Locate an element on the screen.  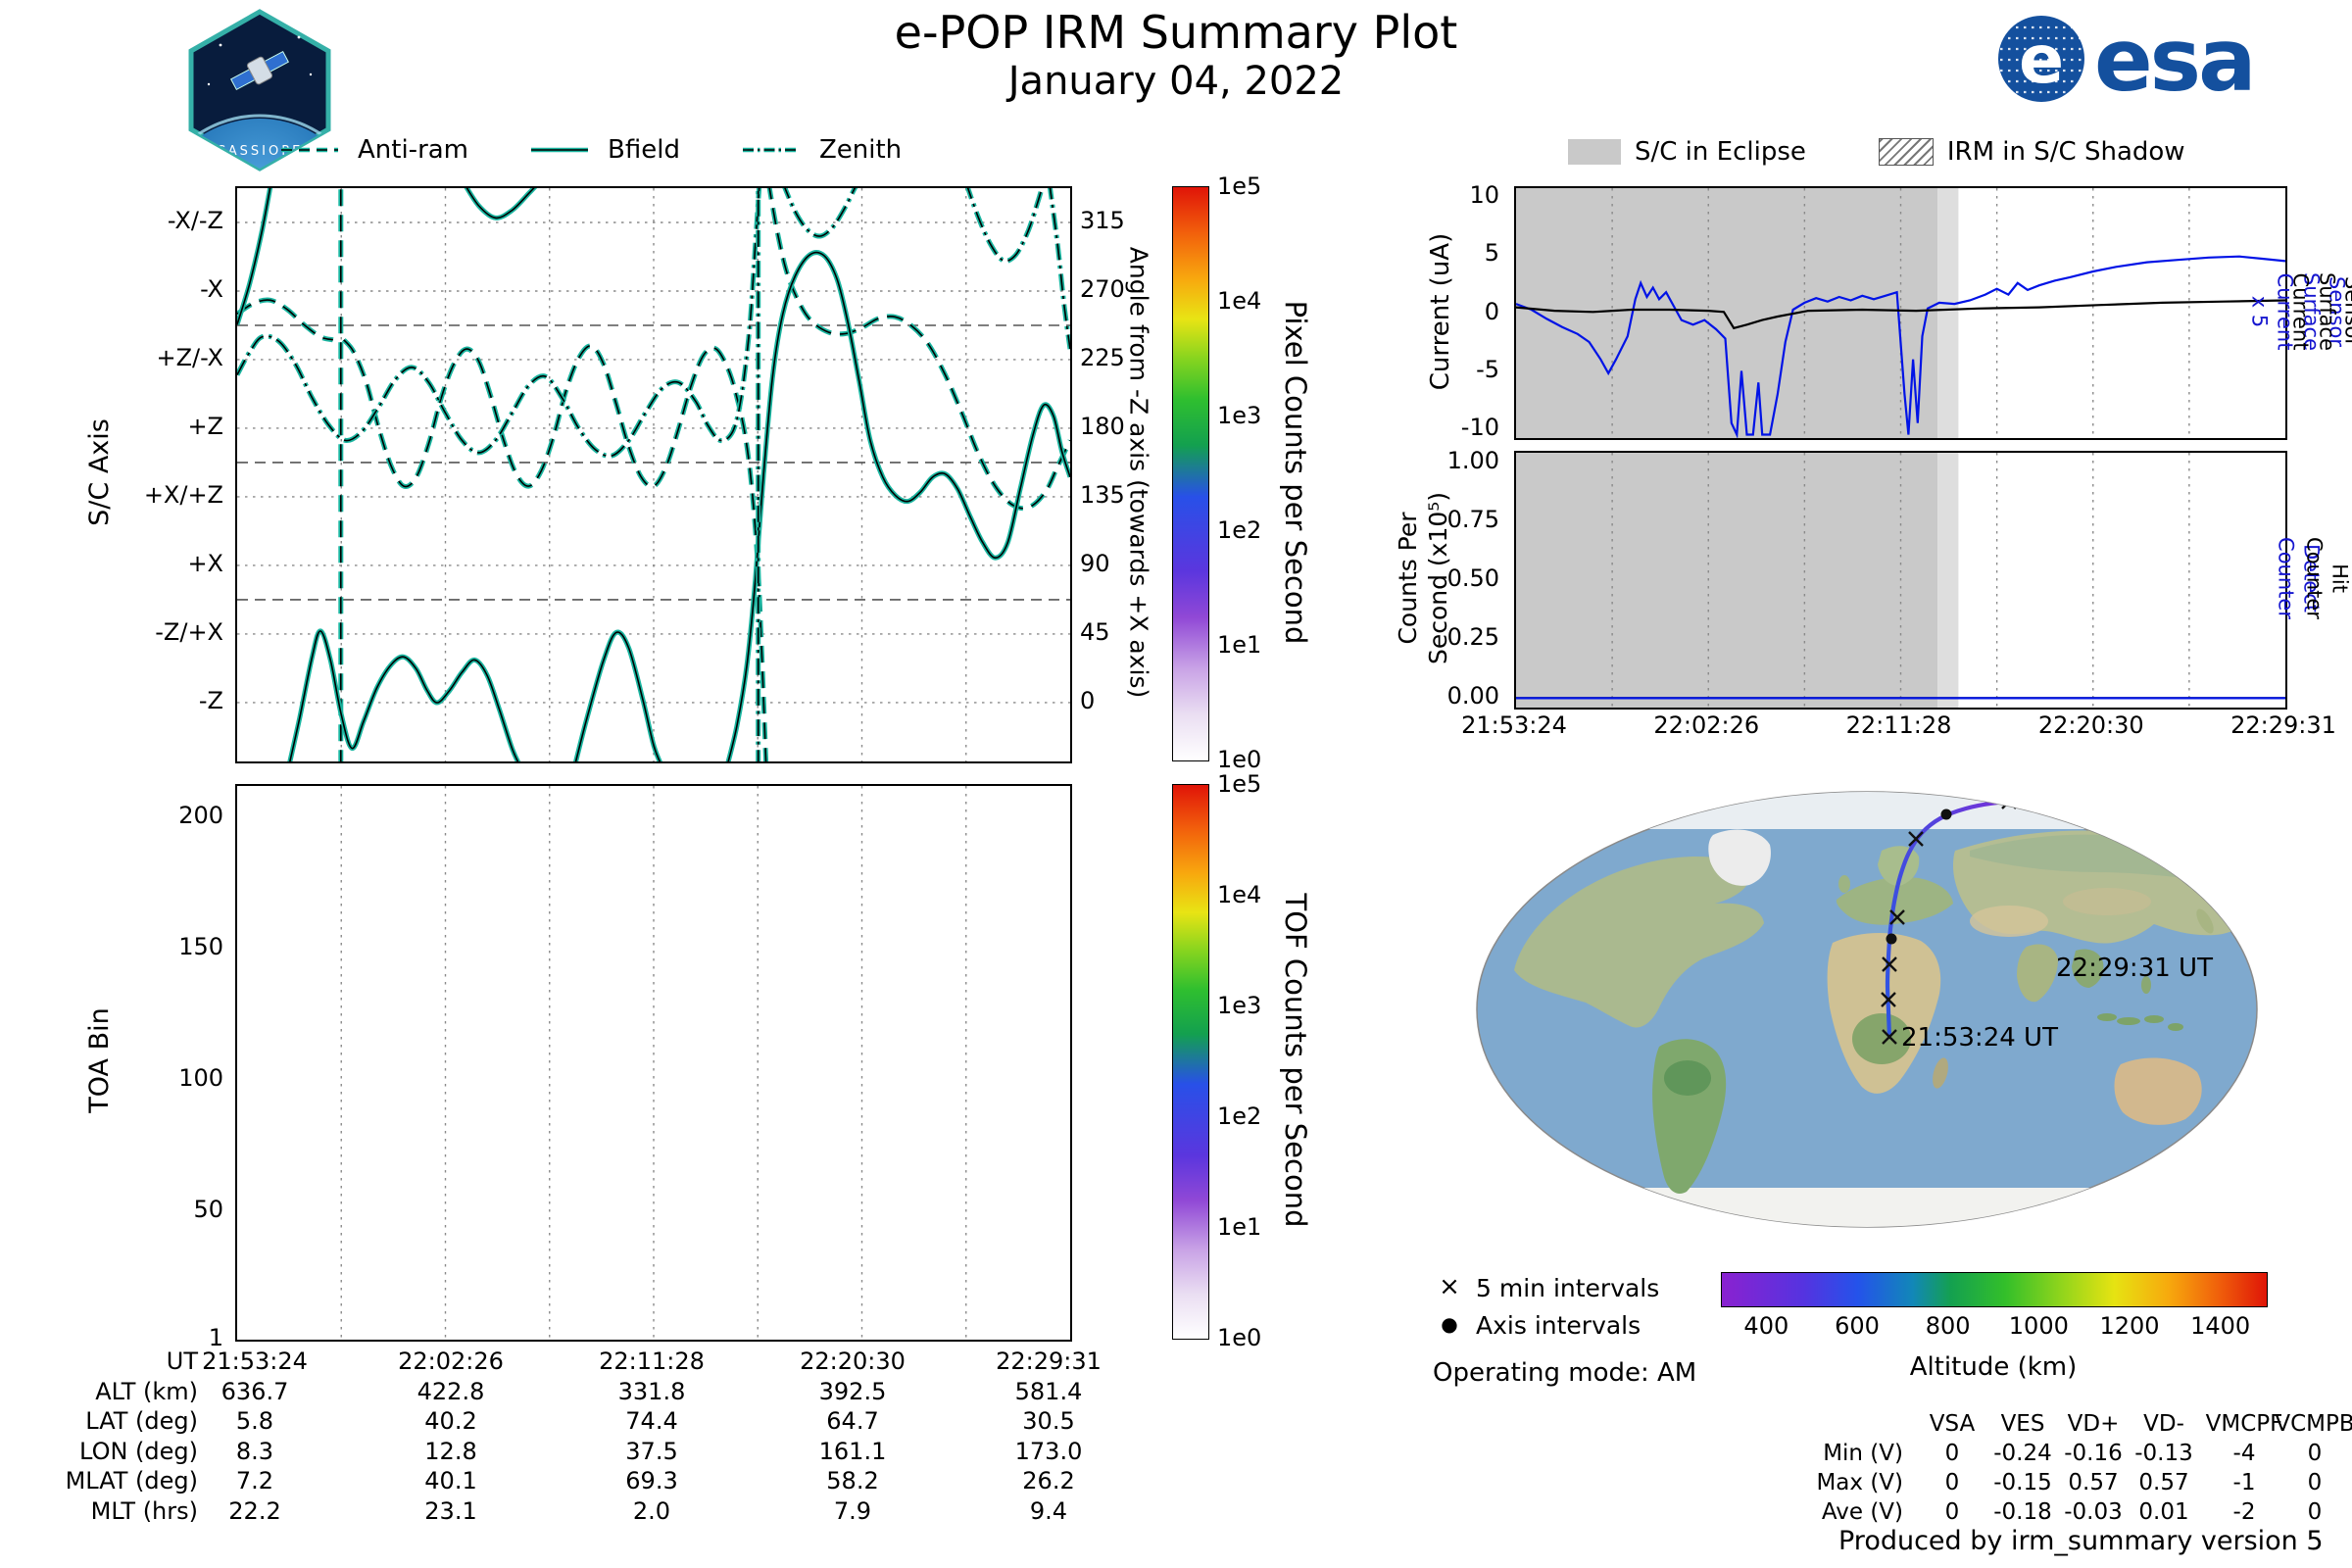
ephemeris-value: 74.4 is located at coordinates (651, 1421).